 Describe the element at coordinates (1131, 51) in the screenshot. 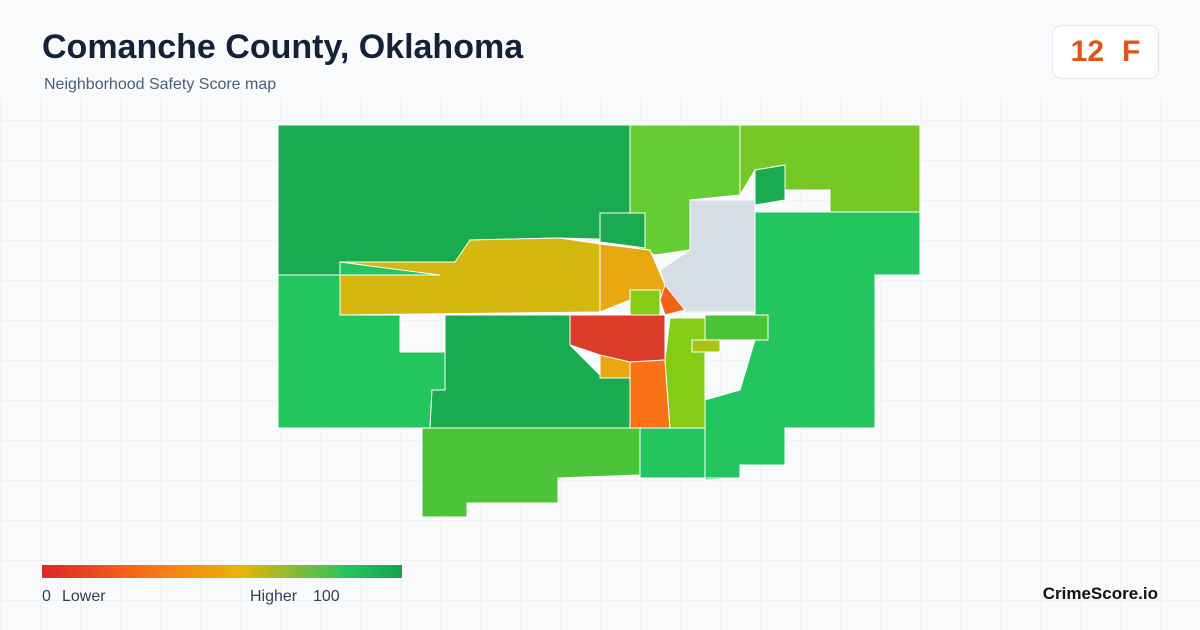

I see `score-grade: F` at that location.